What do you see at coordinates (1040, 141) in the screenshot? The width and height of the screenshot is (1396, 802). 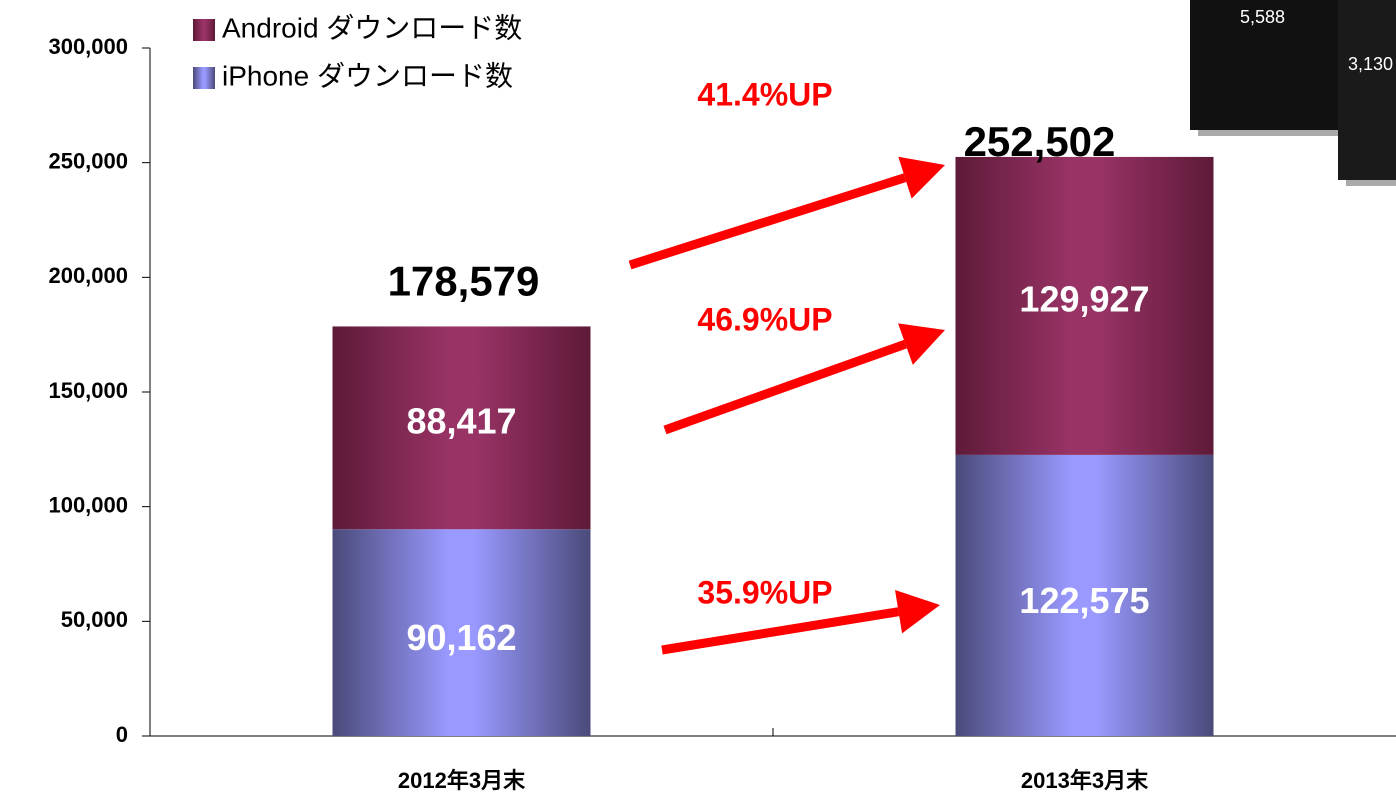 I see `total-label: 252,502` at bounding box center [1040, 141].